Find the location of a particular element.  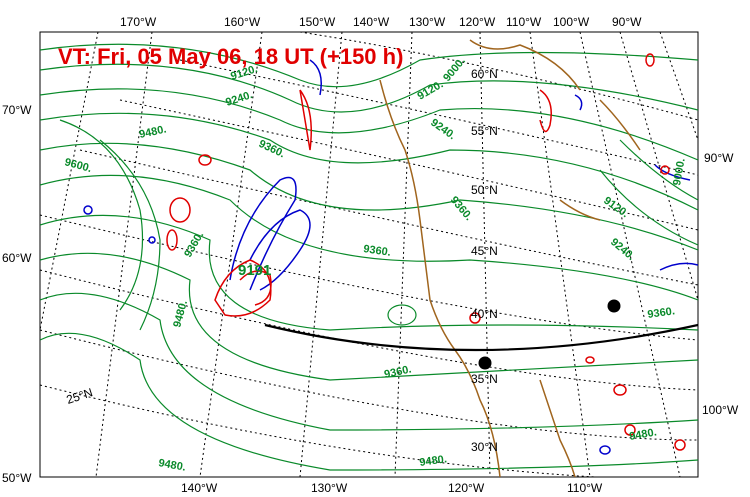

lat-label: 35°N is located at coordinates (484, 379).